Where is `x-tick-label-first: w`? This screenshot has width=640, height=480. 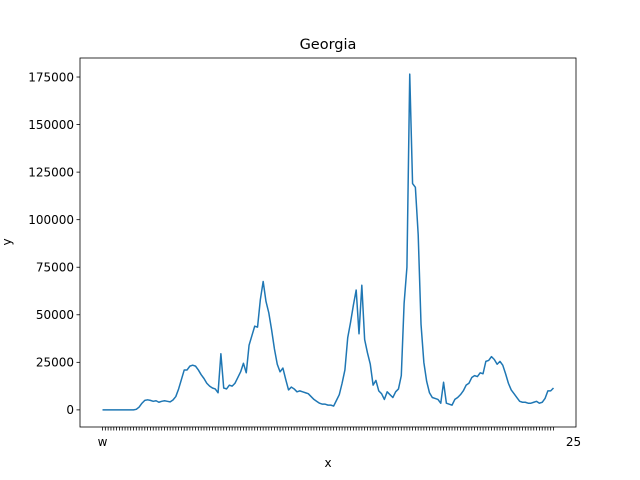
x-tick-label-first: w is located at coordinates (103, 442).